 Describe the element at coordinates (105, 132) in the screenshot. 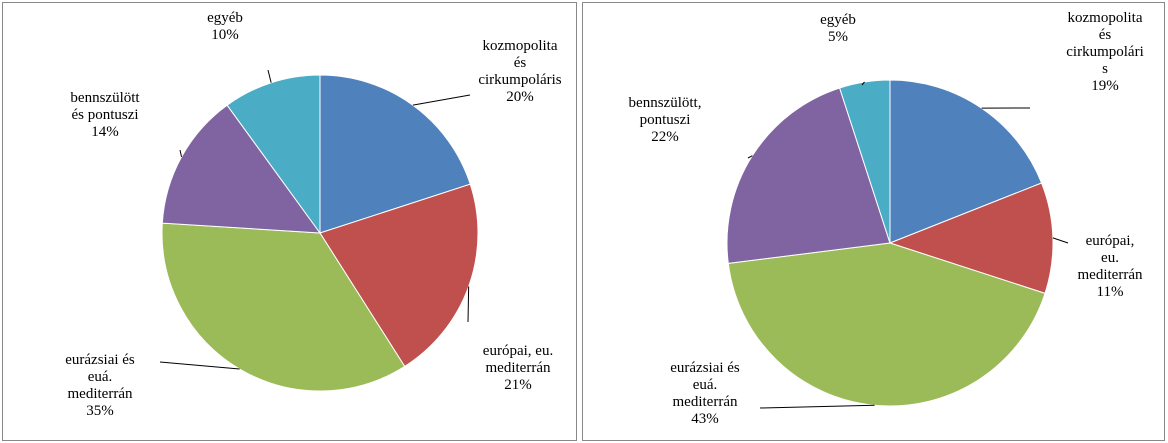

I see `value-label: 14%` at that location.